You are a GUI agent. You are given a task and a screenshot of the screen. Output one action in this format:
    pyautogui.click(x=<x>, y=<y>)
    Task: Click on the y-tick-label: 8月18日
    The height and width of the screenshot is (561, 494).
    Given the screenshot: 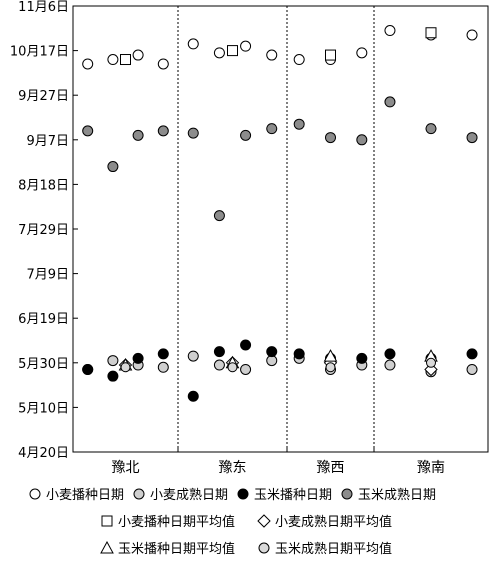 What is the action you would take?
    pyautogui.click(x=43, y=185)
    